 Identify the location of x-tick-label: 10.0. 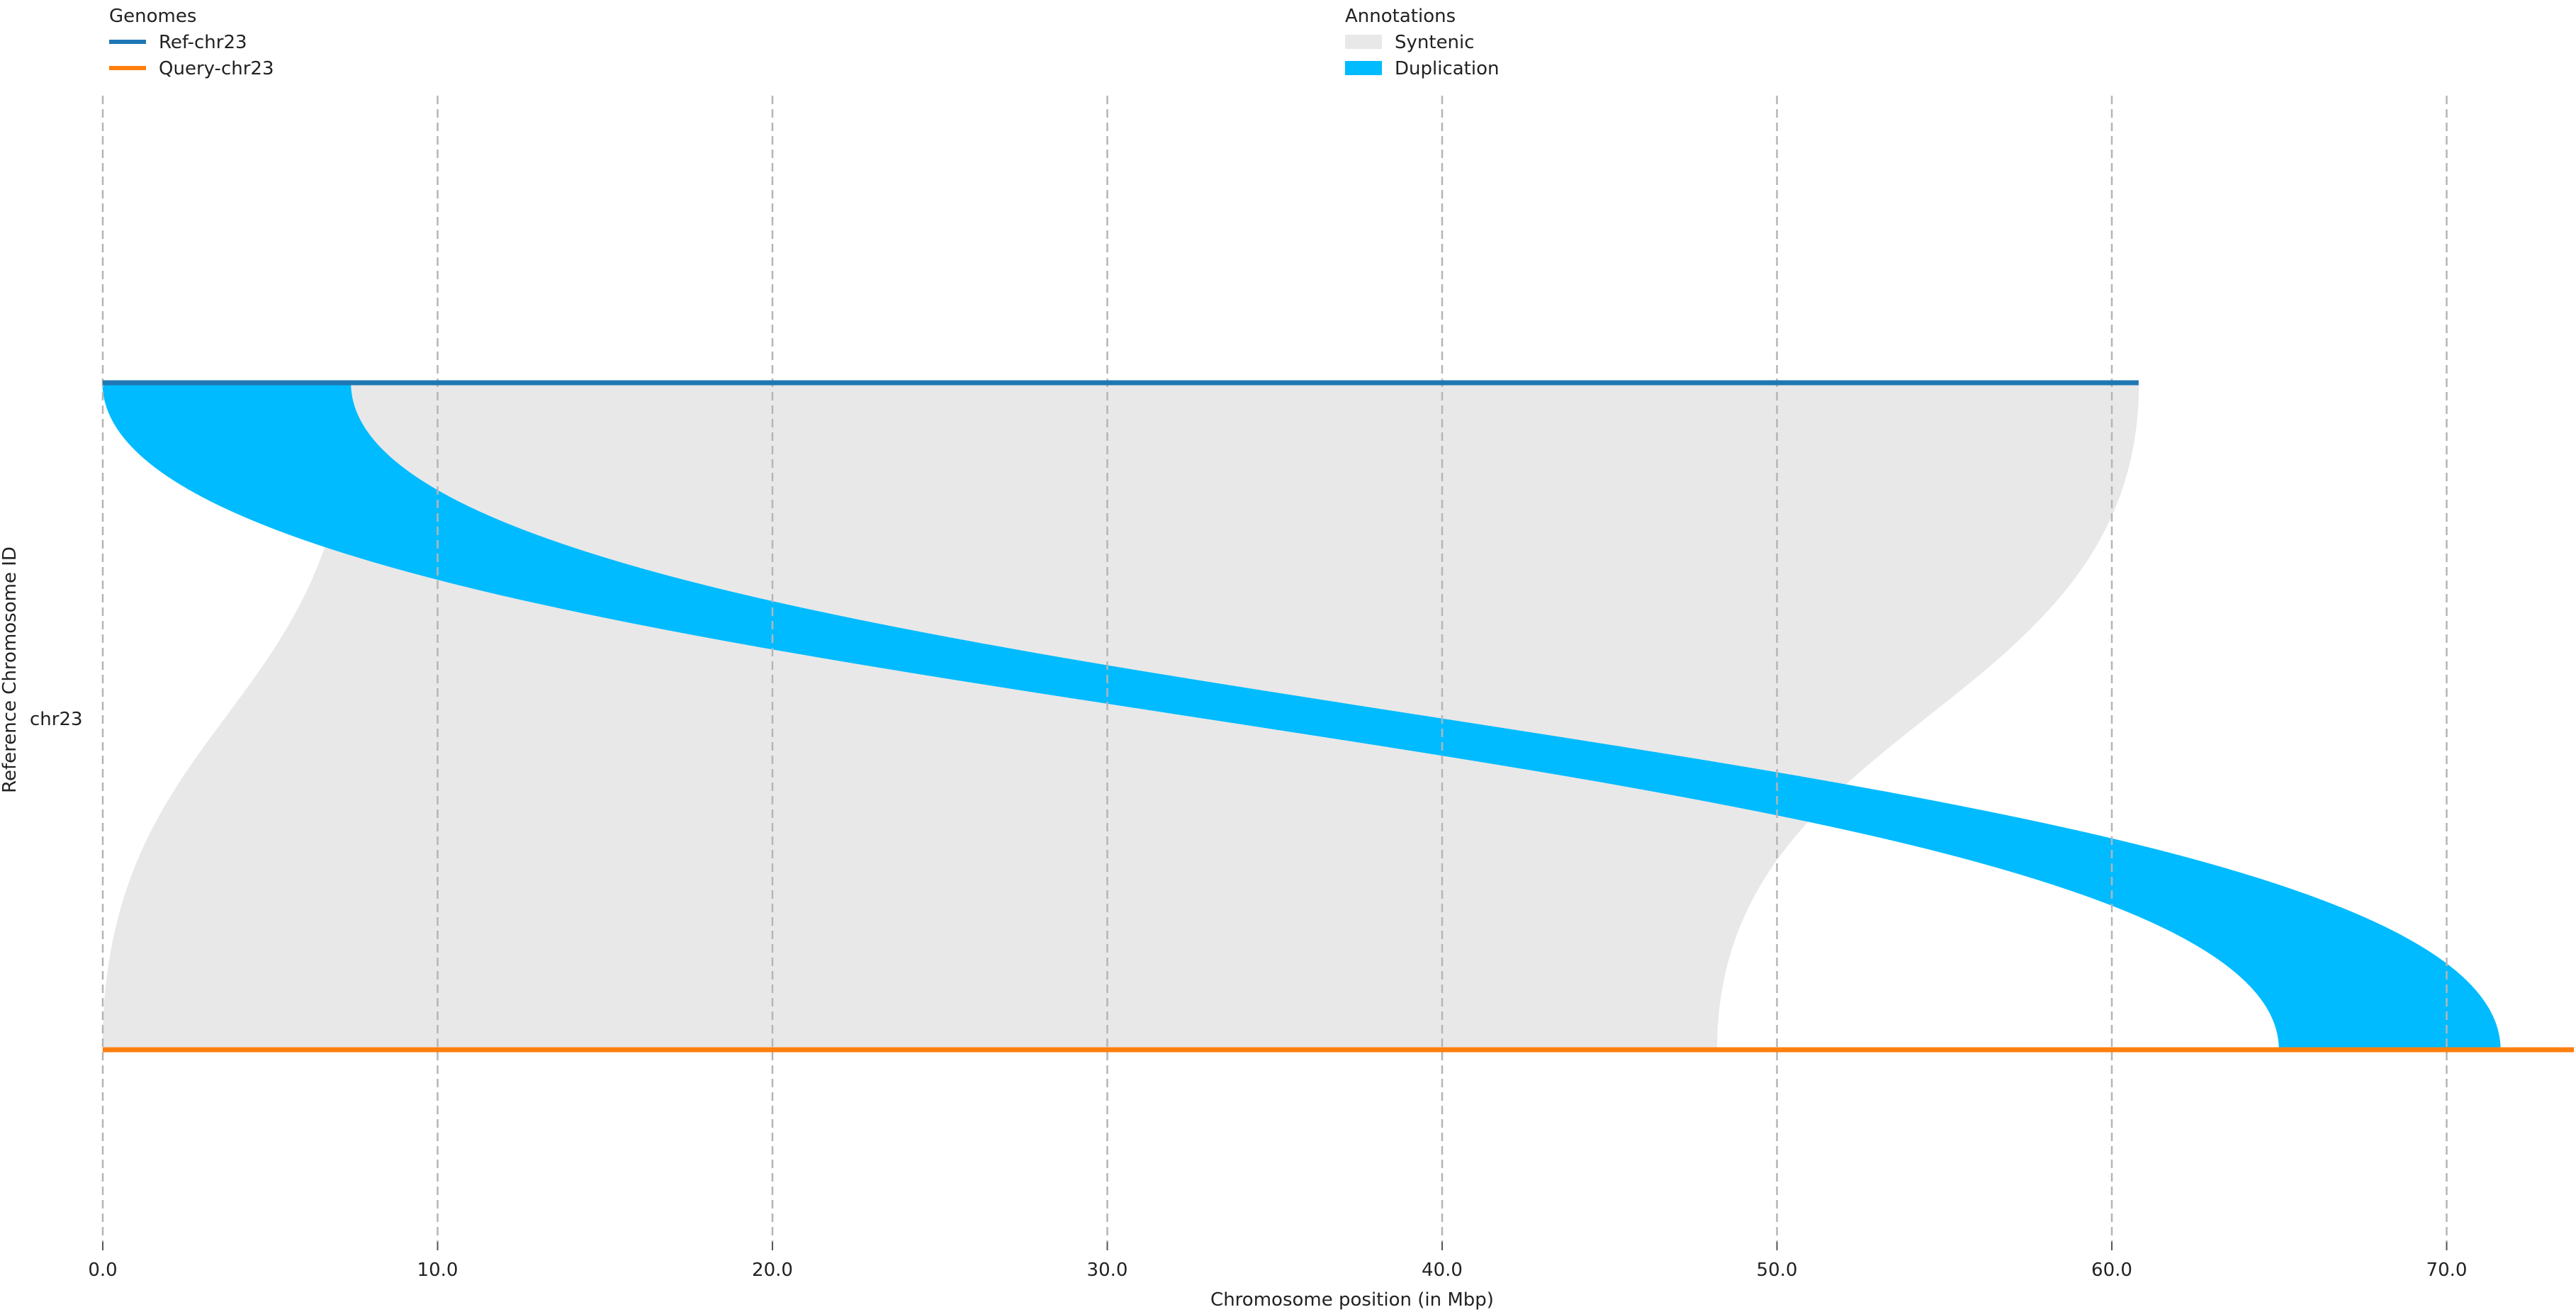
(438, 1270).